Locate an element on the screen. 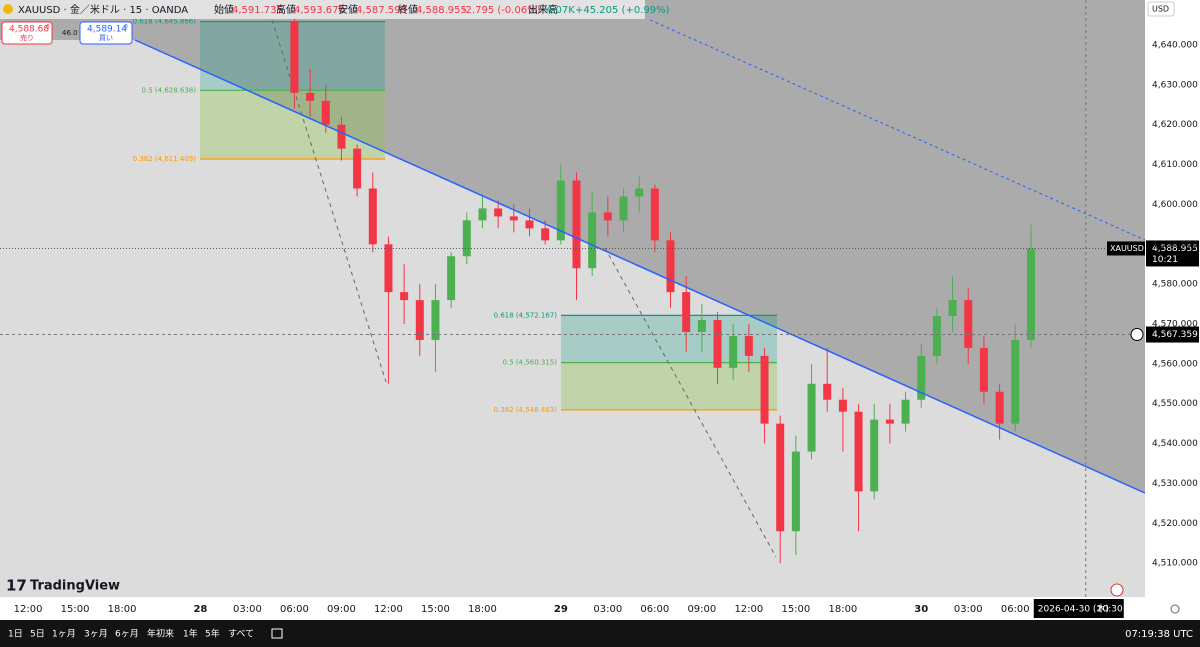 The width and height of the screenshot is (1200, 647). symbol: XAUUSD · 金／米ドル · 15 · OANDA is located at coordinates (103, 9).